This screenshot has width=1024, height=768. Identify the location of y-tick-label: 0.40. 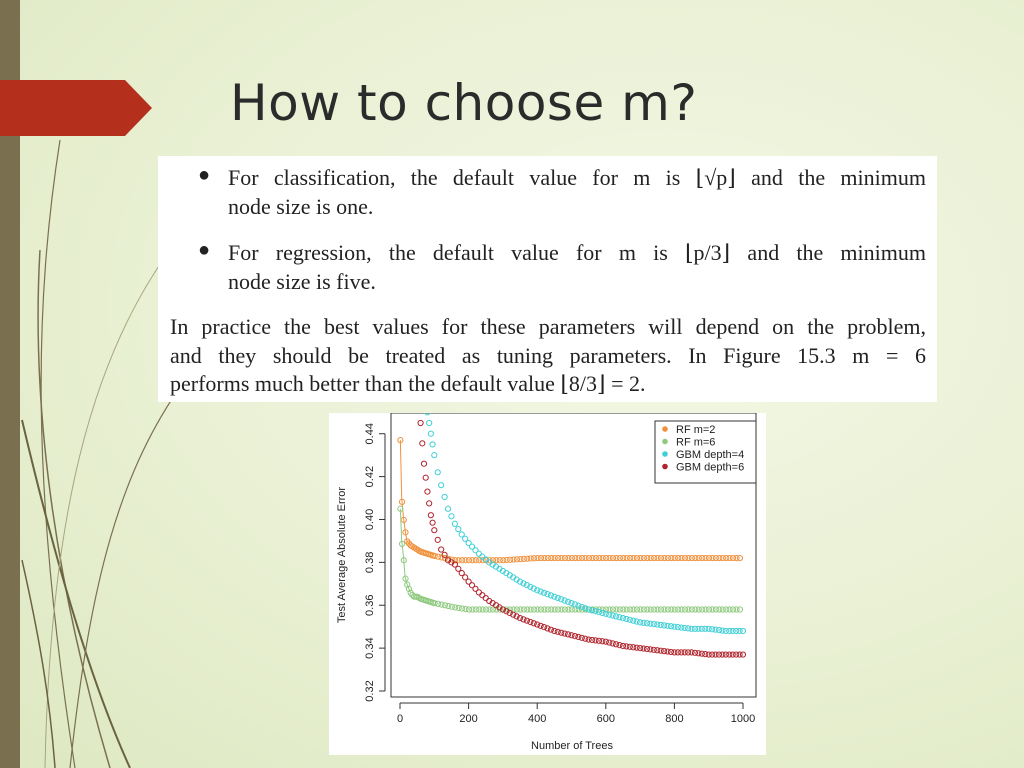
(370, 519).